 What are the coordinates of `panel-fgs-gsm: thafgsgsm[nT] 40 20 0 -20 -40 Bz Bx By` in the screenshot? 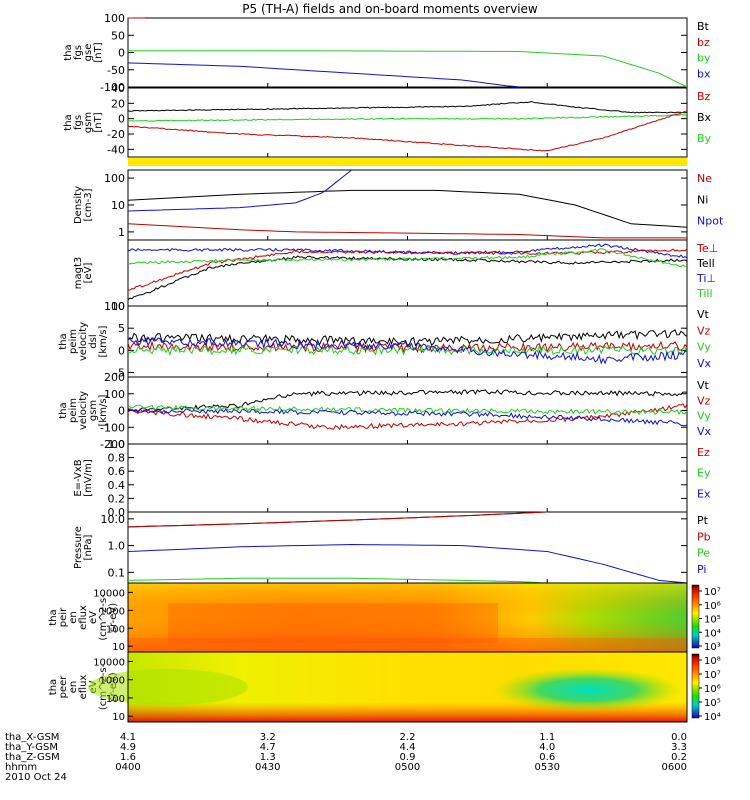 It's located at (387, 120).